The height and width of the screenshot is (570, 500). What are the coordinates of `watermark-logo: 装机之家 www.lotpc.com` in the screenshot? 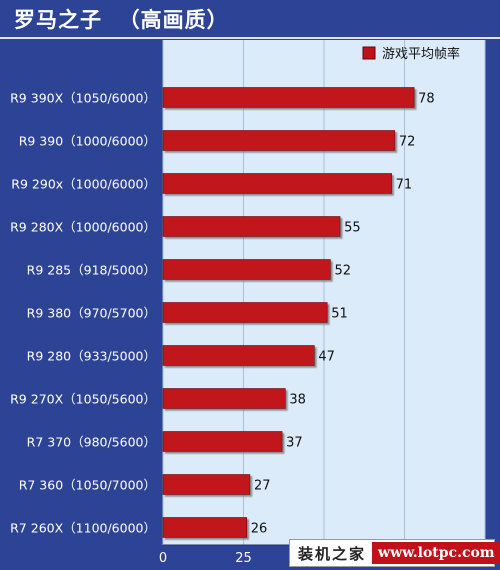 It's located at (394, 553).